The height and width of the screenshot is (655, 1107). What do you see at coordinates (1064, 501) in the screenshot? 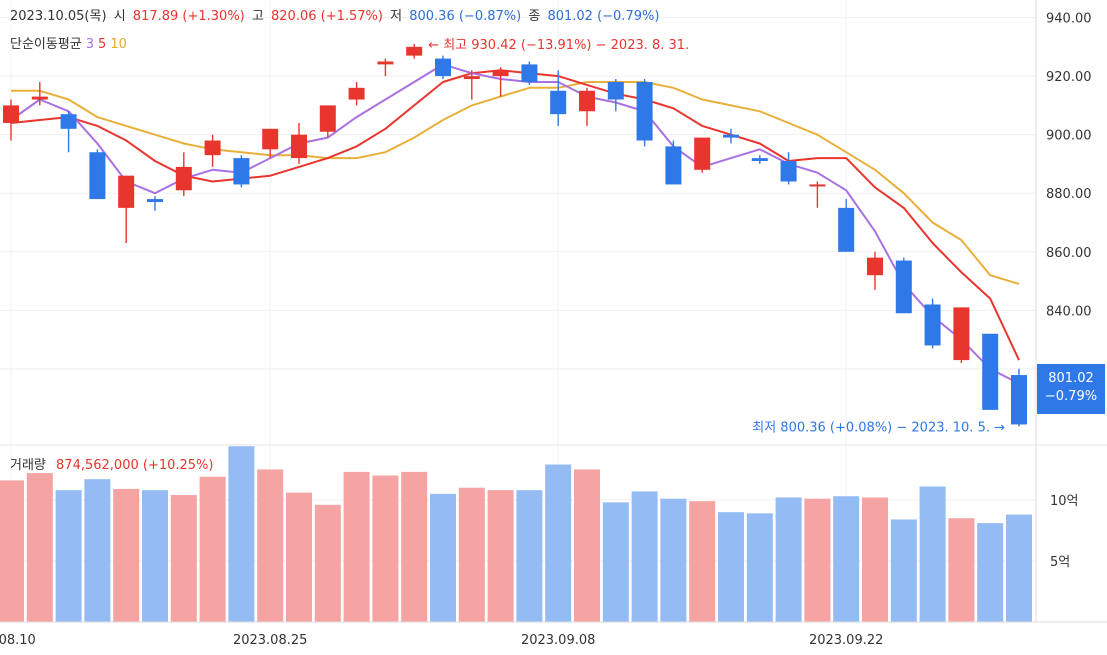
I see `volume-tick-label: 10억` at bounding box center [1064, 501].